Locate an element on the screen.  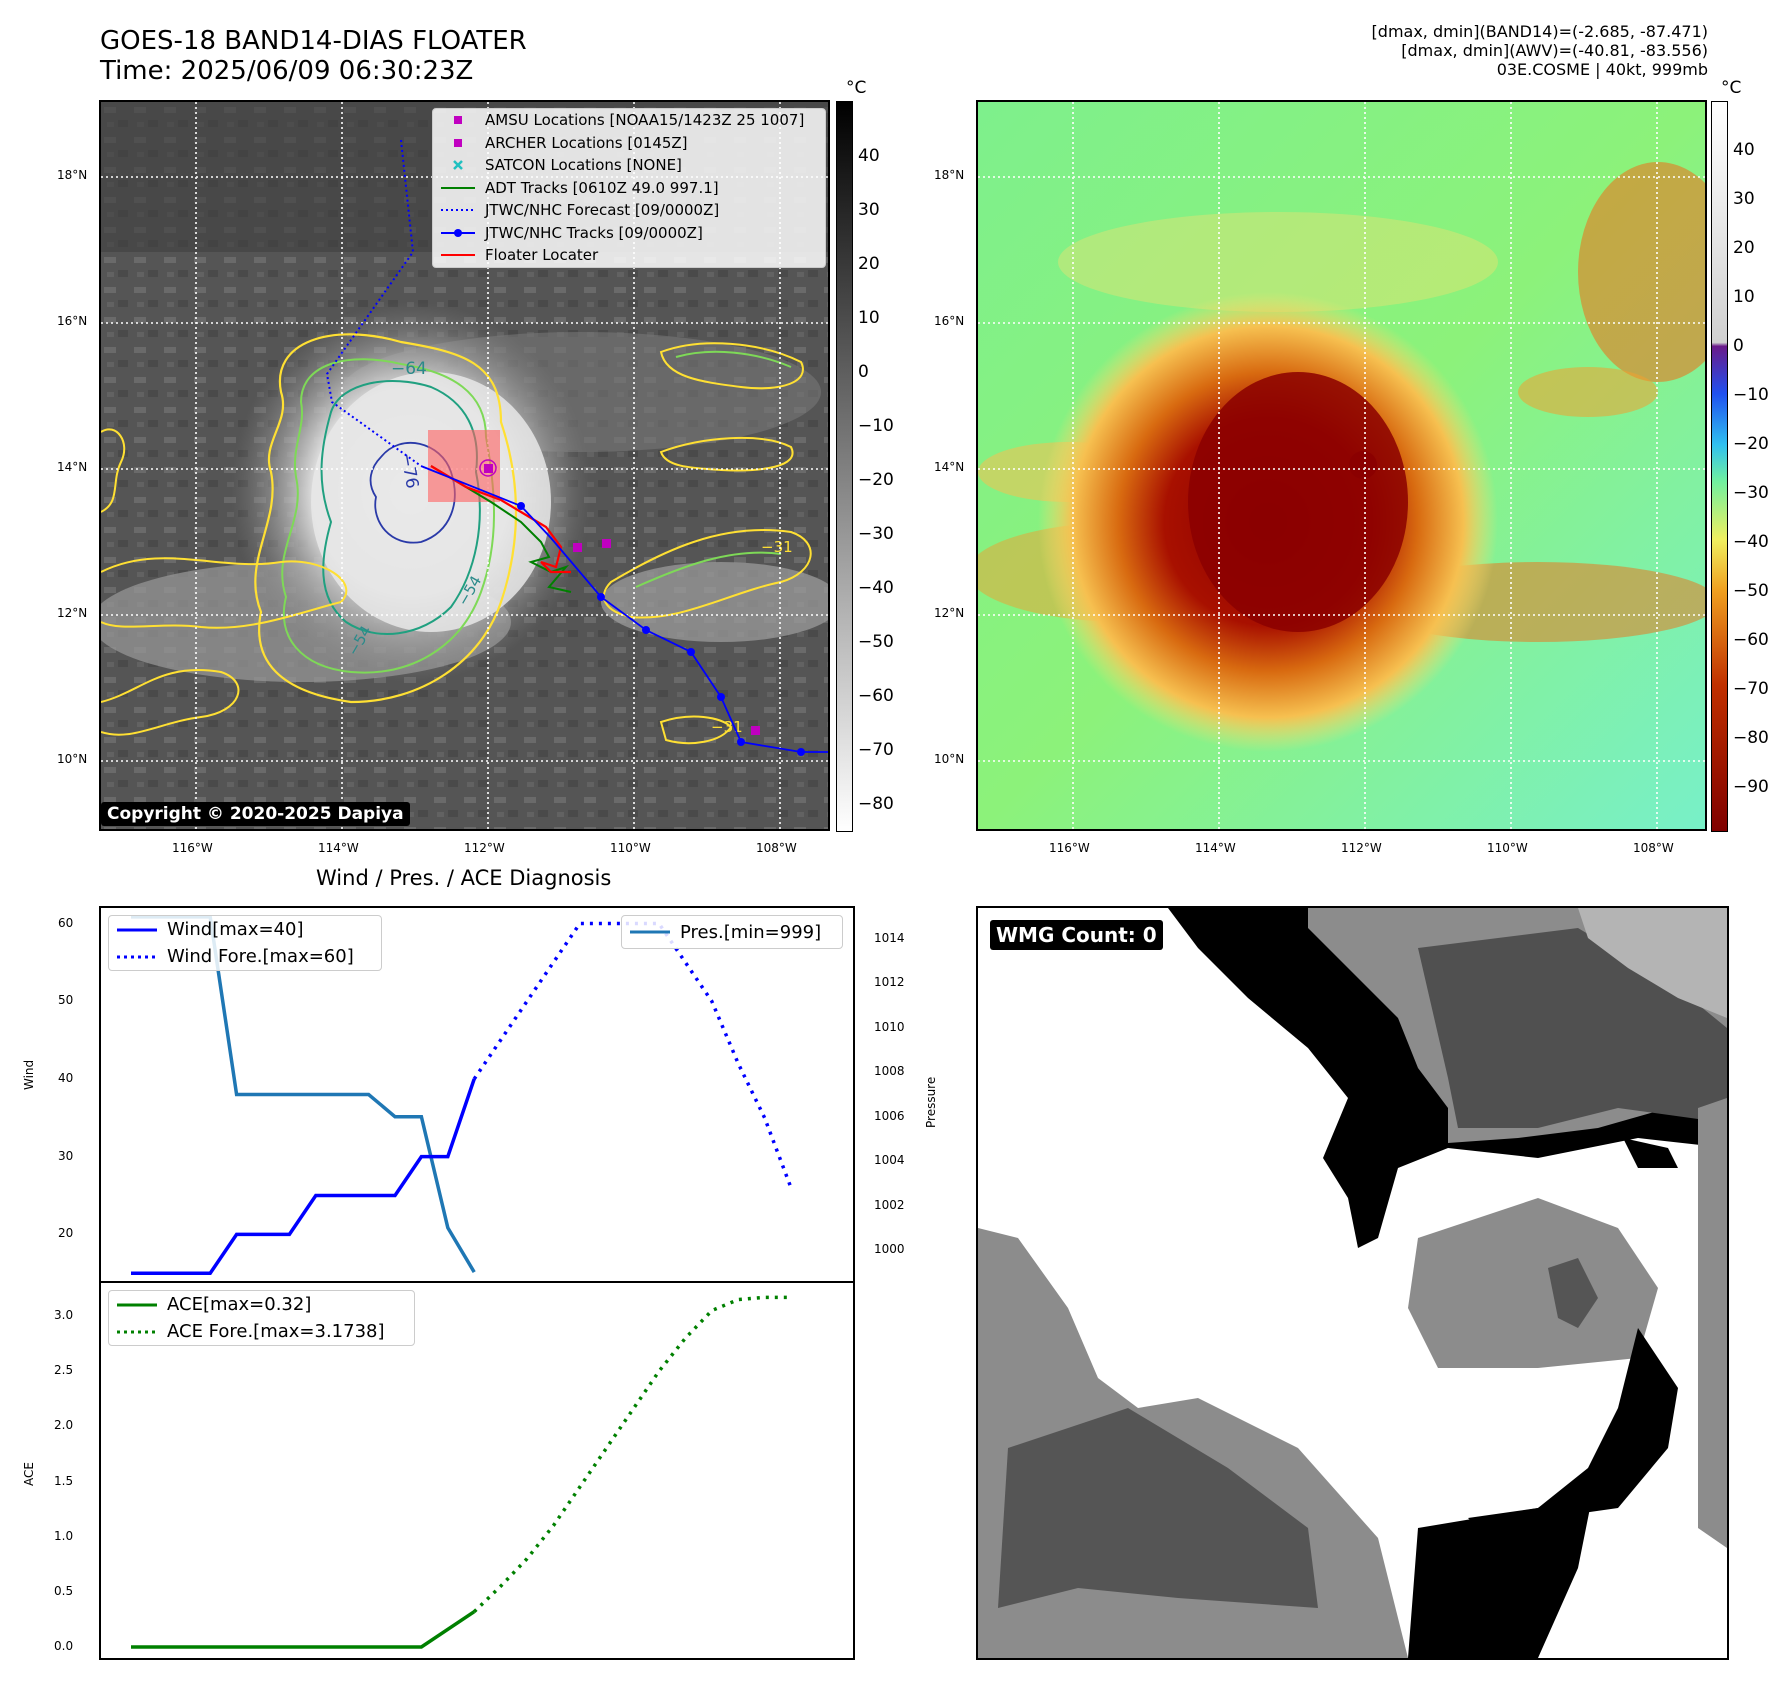
legend-item-archer: ARCHER Locations [0145Z] is located at coordinates (629, 143).